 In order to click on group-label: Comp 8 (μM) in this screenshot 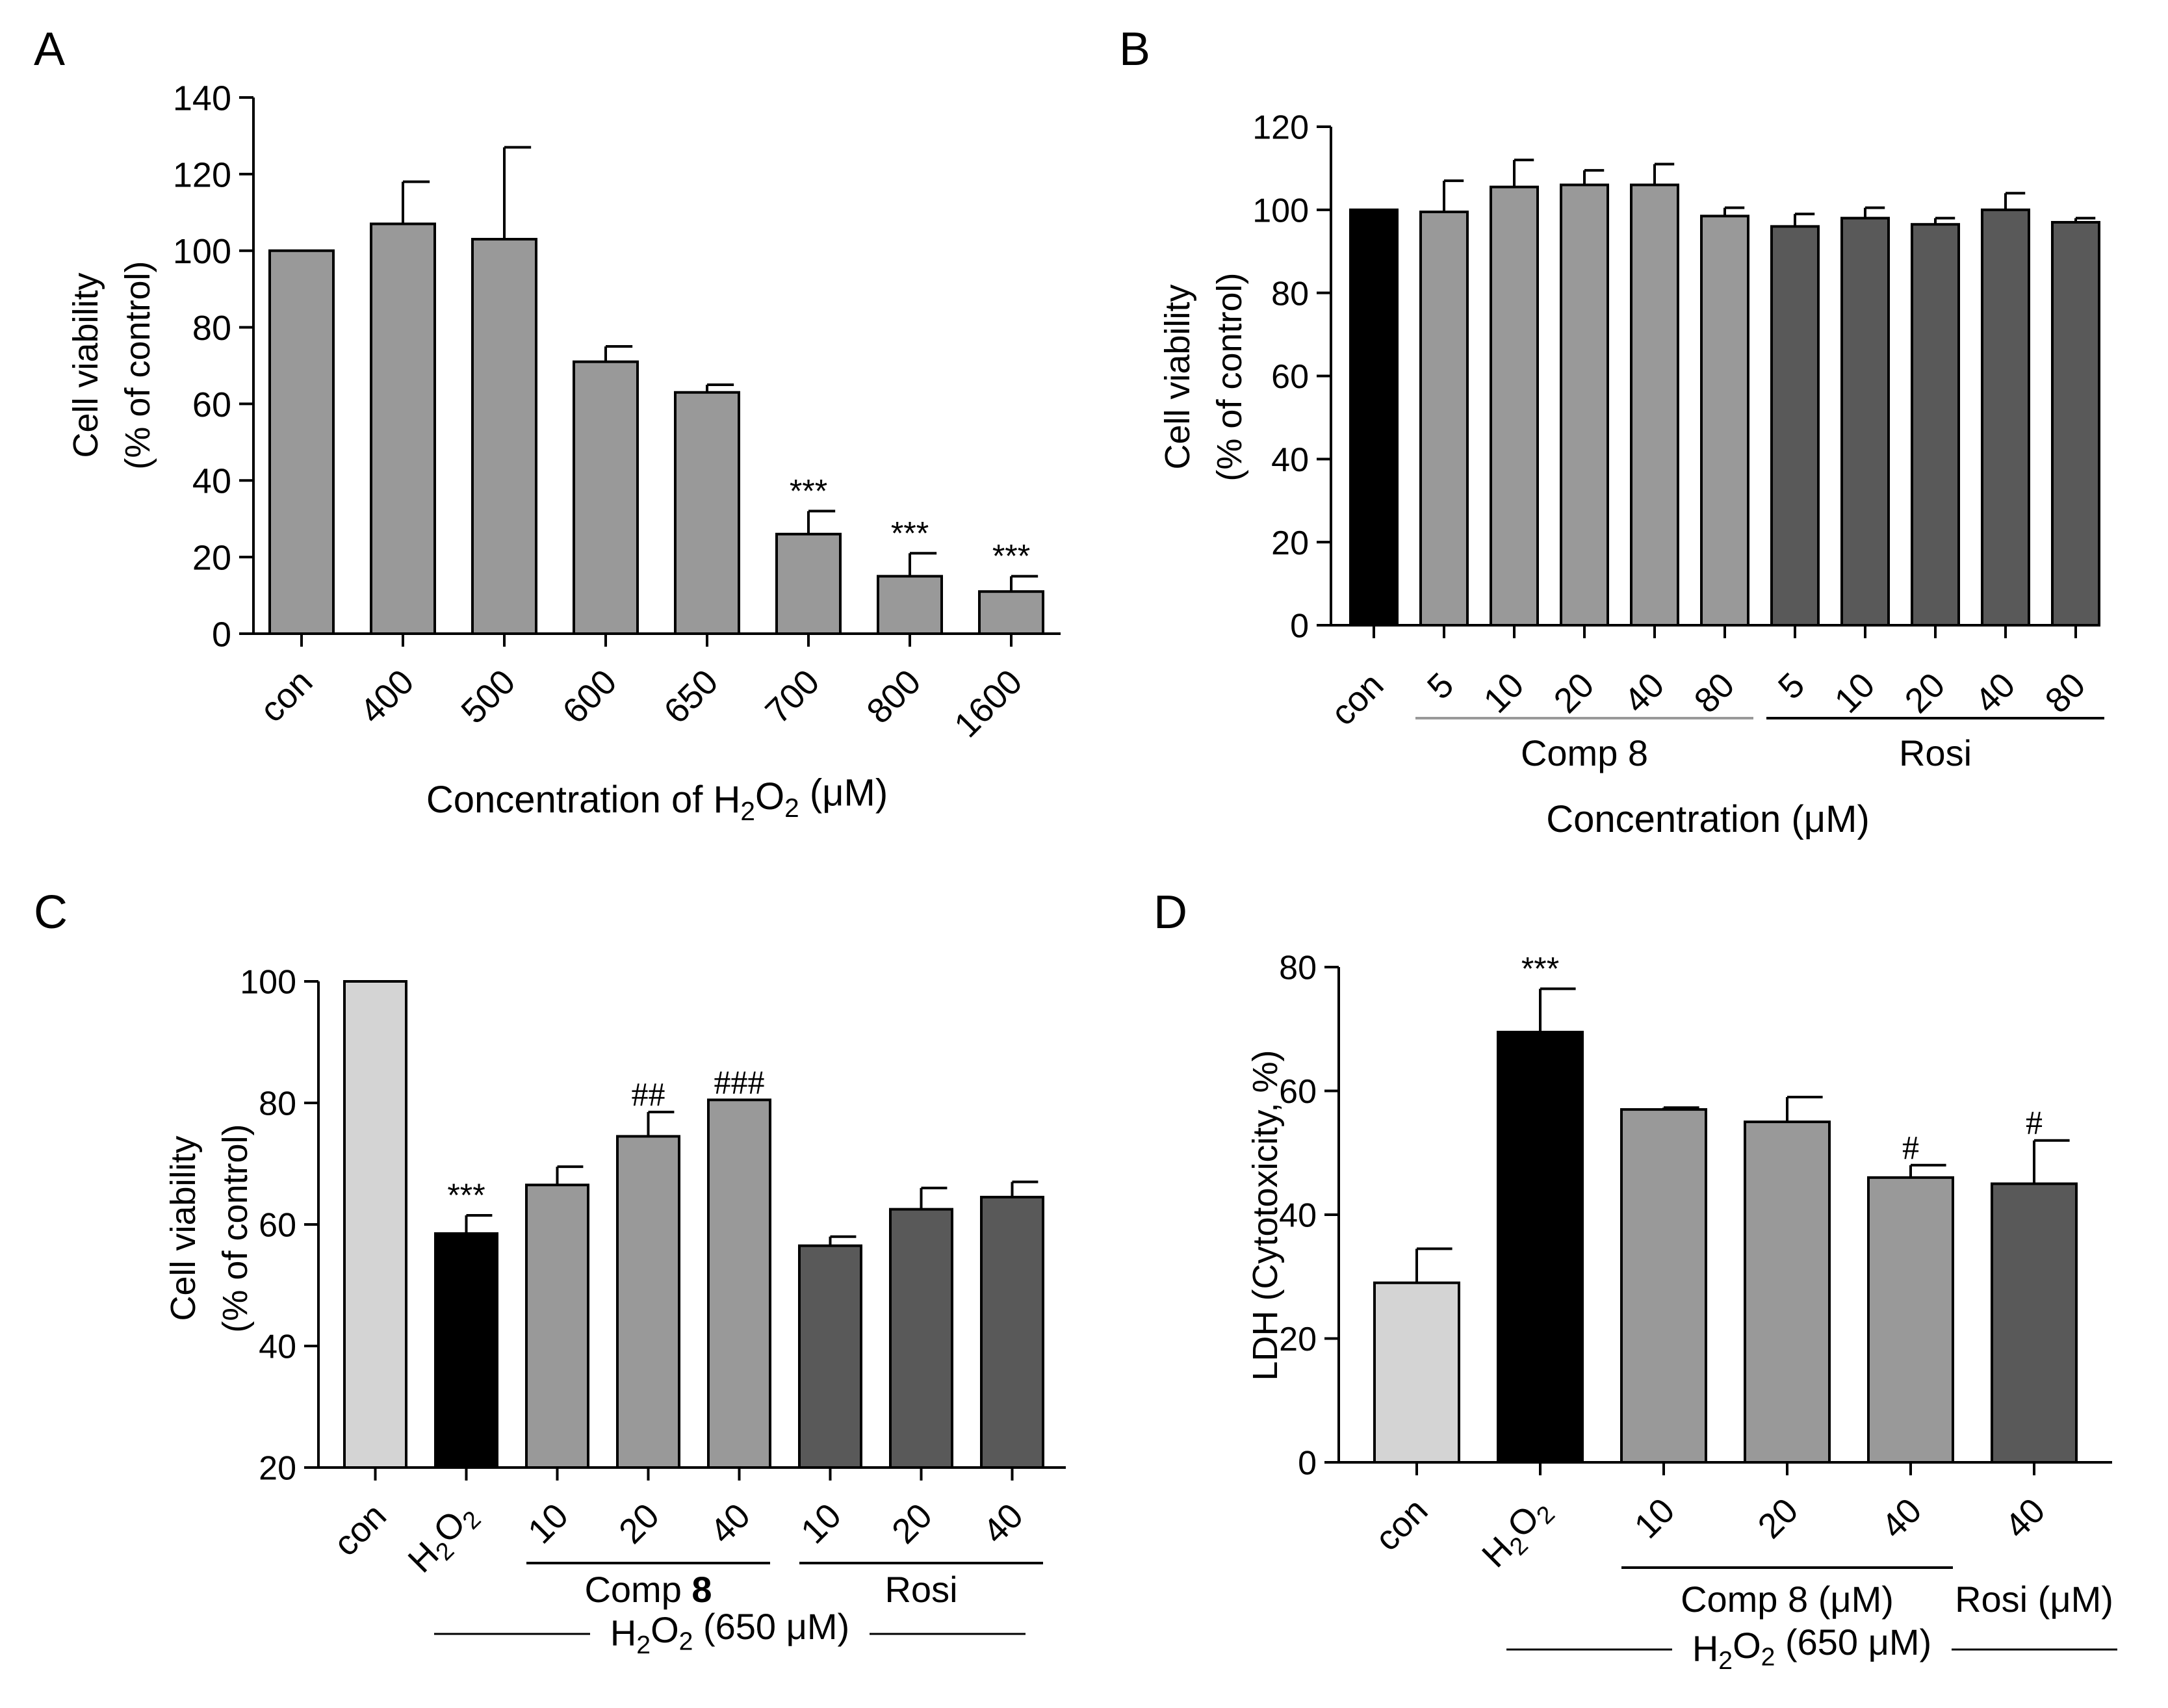, I will do `click(1787, 1599)`.